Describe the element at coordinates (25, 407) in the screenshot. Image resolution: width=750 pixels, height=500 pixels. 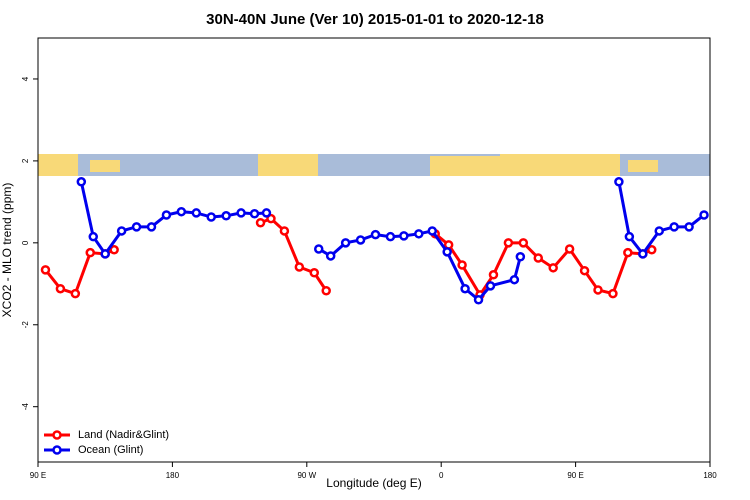
I see `y-tick-label: -4` at that location.